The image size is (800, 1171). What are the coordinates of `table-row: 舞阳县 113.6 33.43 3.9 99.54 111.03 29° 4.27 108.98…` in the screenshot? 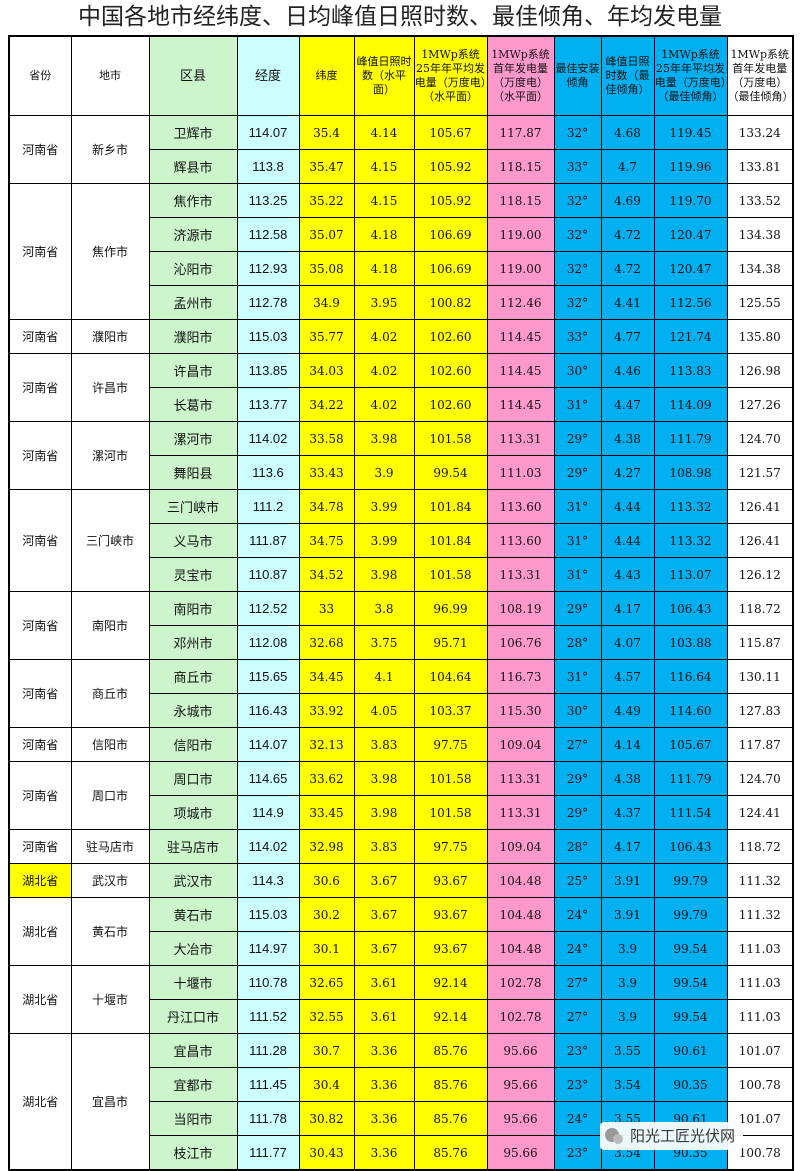 It's located at (401, 472).